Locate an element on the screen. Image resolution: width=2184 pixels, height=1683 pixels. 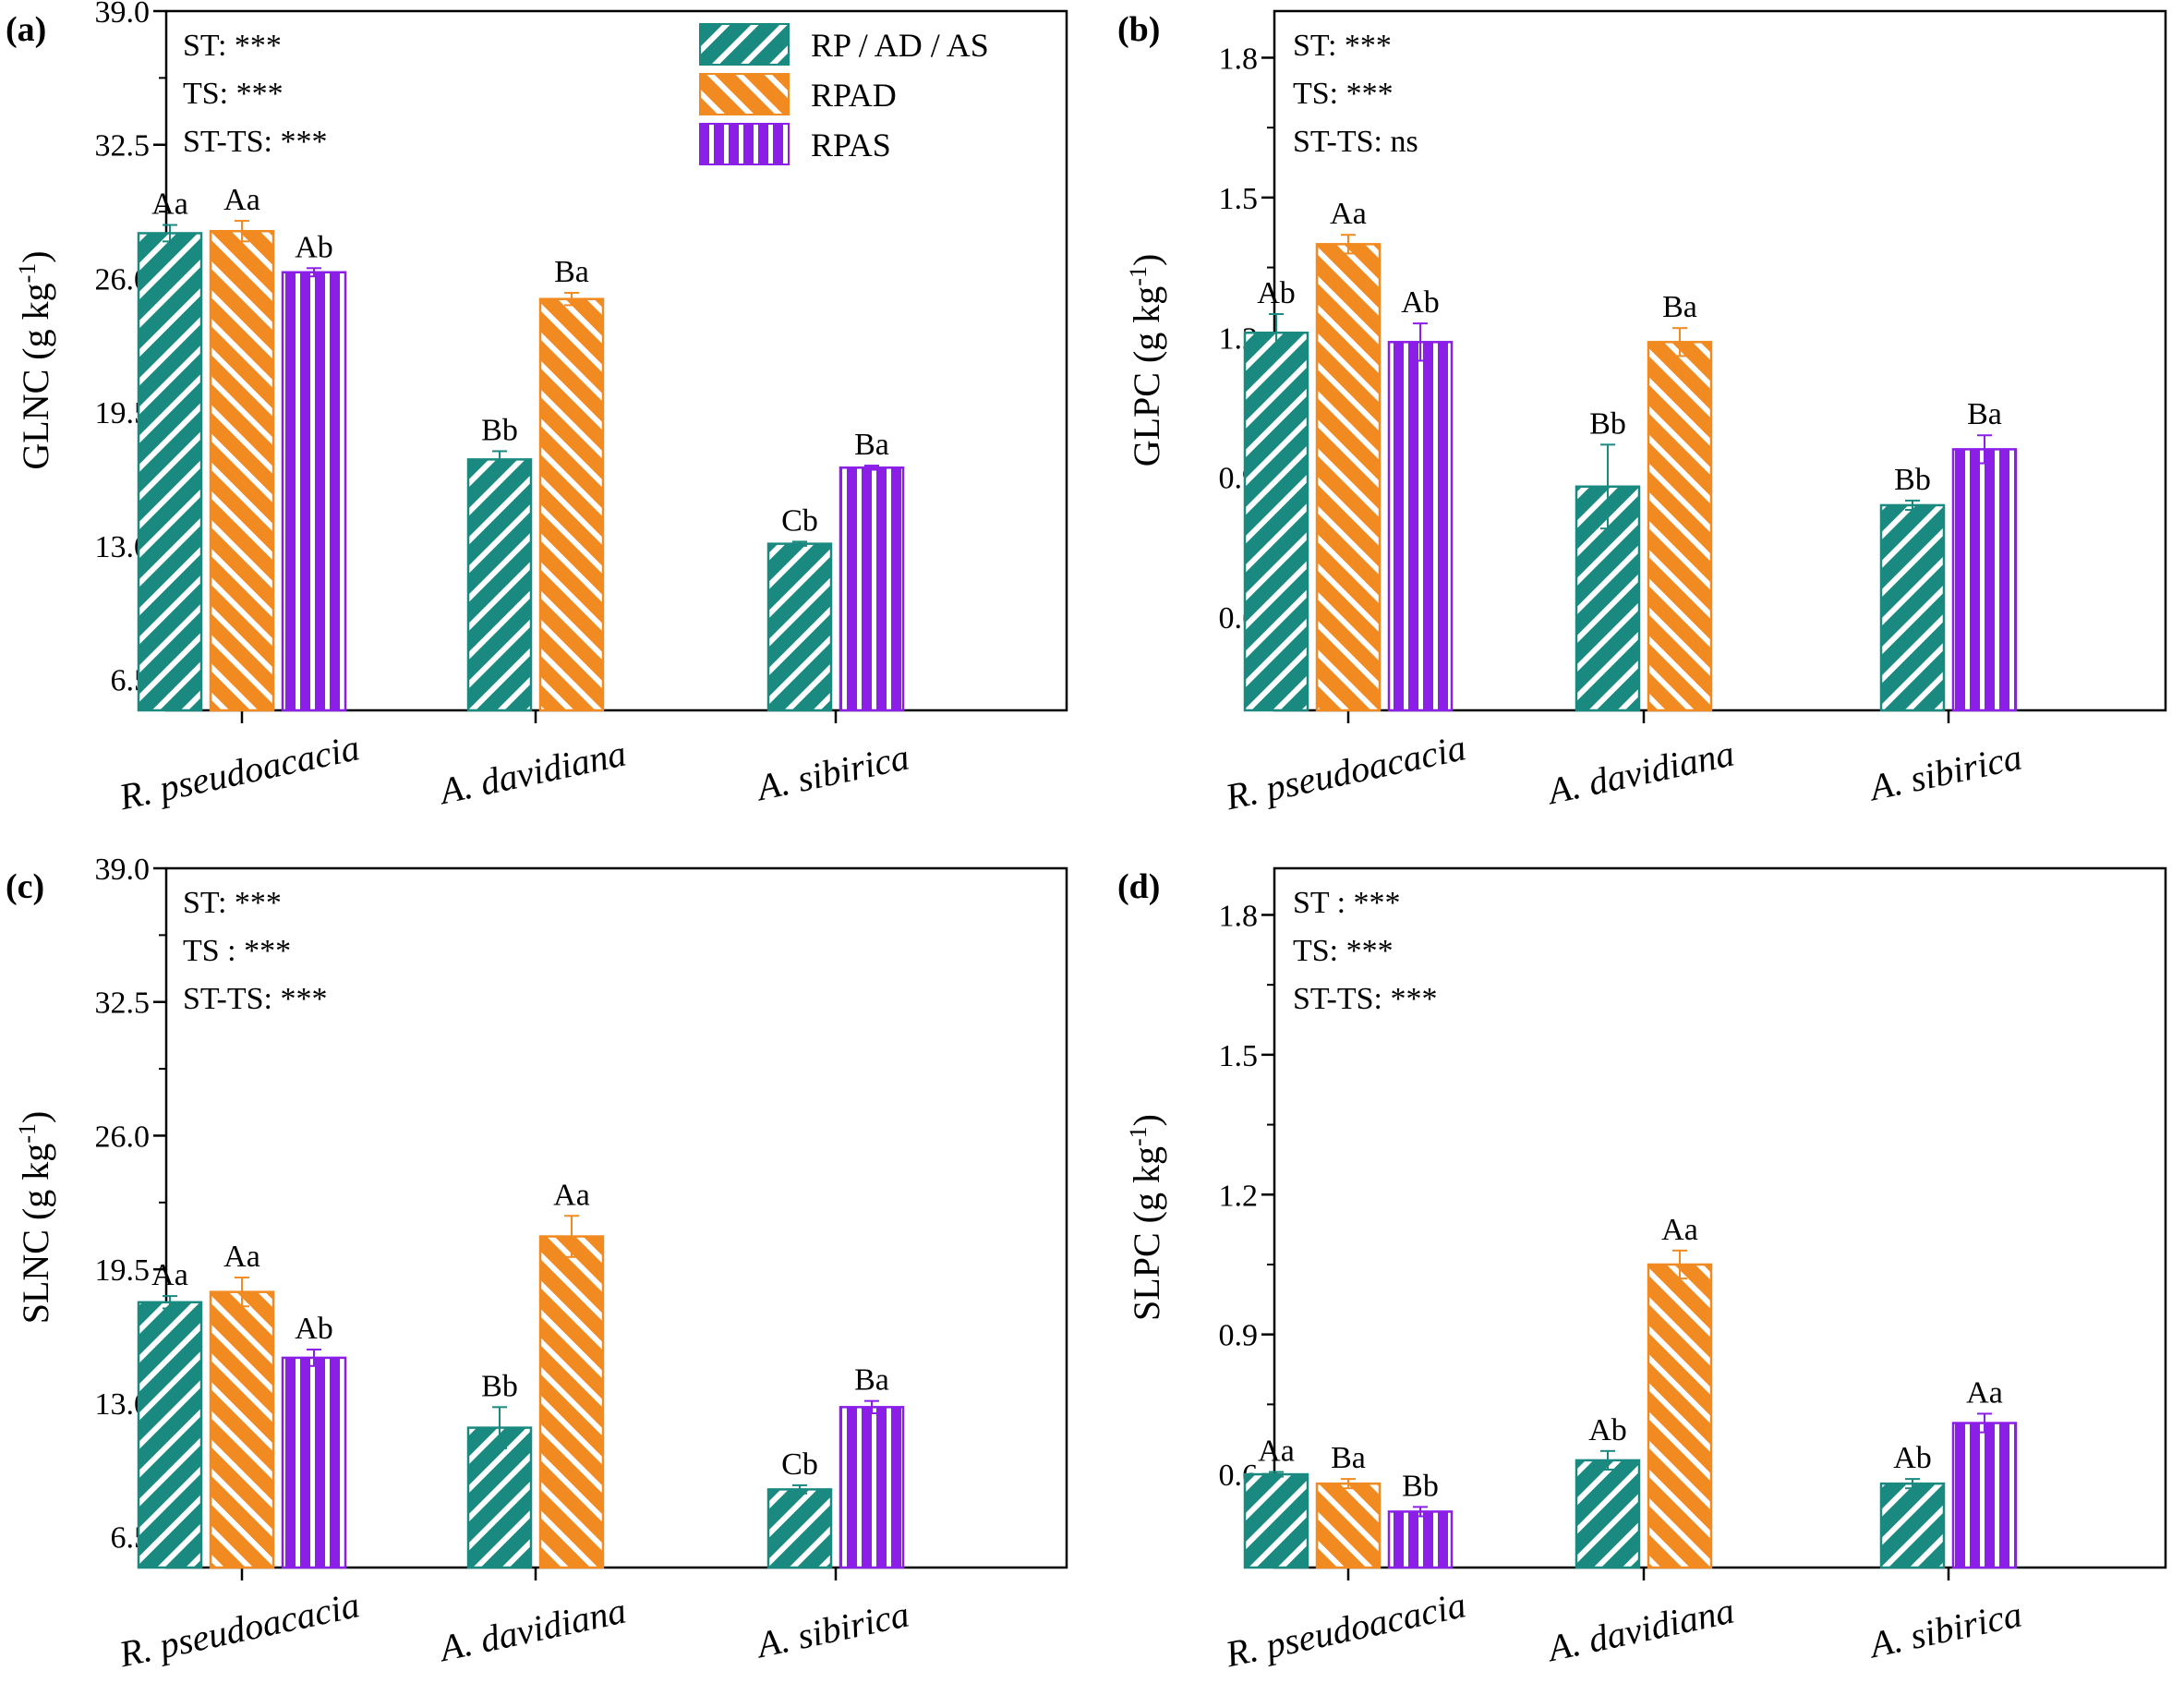
y-axis-label: GLNC (g kg-1) is located at coordinates (35, 360).